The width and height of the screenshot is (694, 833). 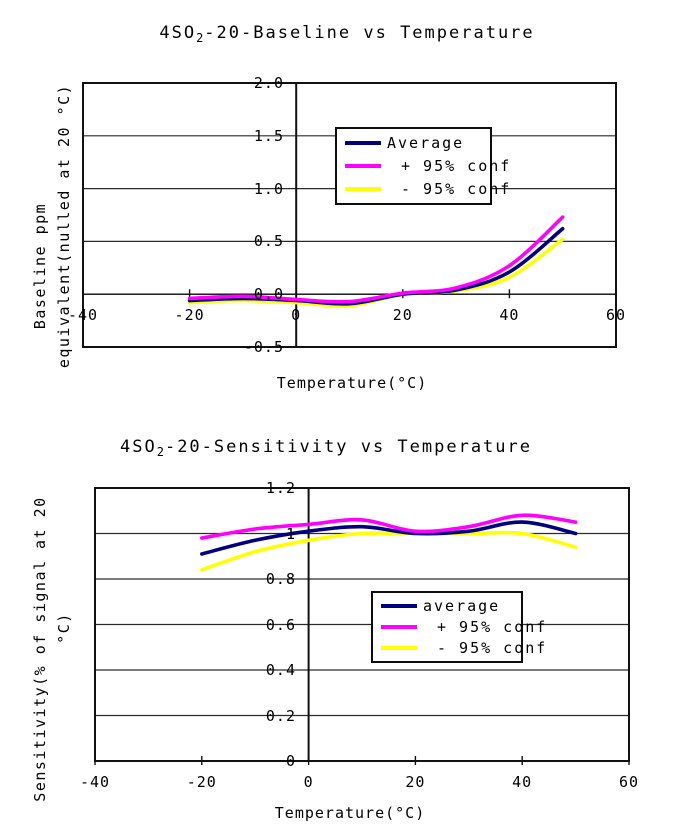 I want to click on chart1-y-axis-label-line2: equivalent(nulled at 20 °C), so click(x=64, y=226).